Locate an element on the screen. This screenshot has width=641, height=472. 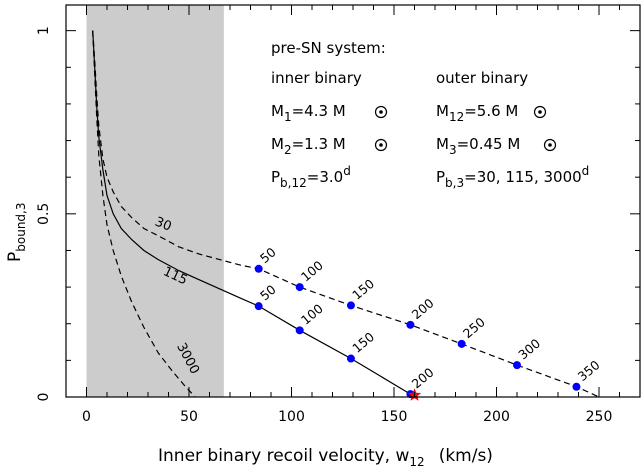
inner-m2-sub: 2 is located at coordinates (288, 150).